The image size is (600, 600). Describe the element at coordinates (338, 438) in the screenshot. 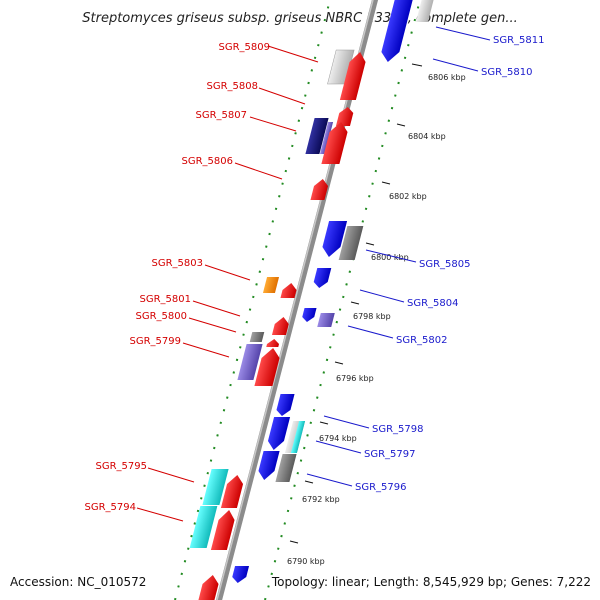

I see `tick-label: 6794 kbp` at that location.